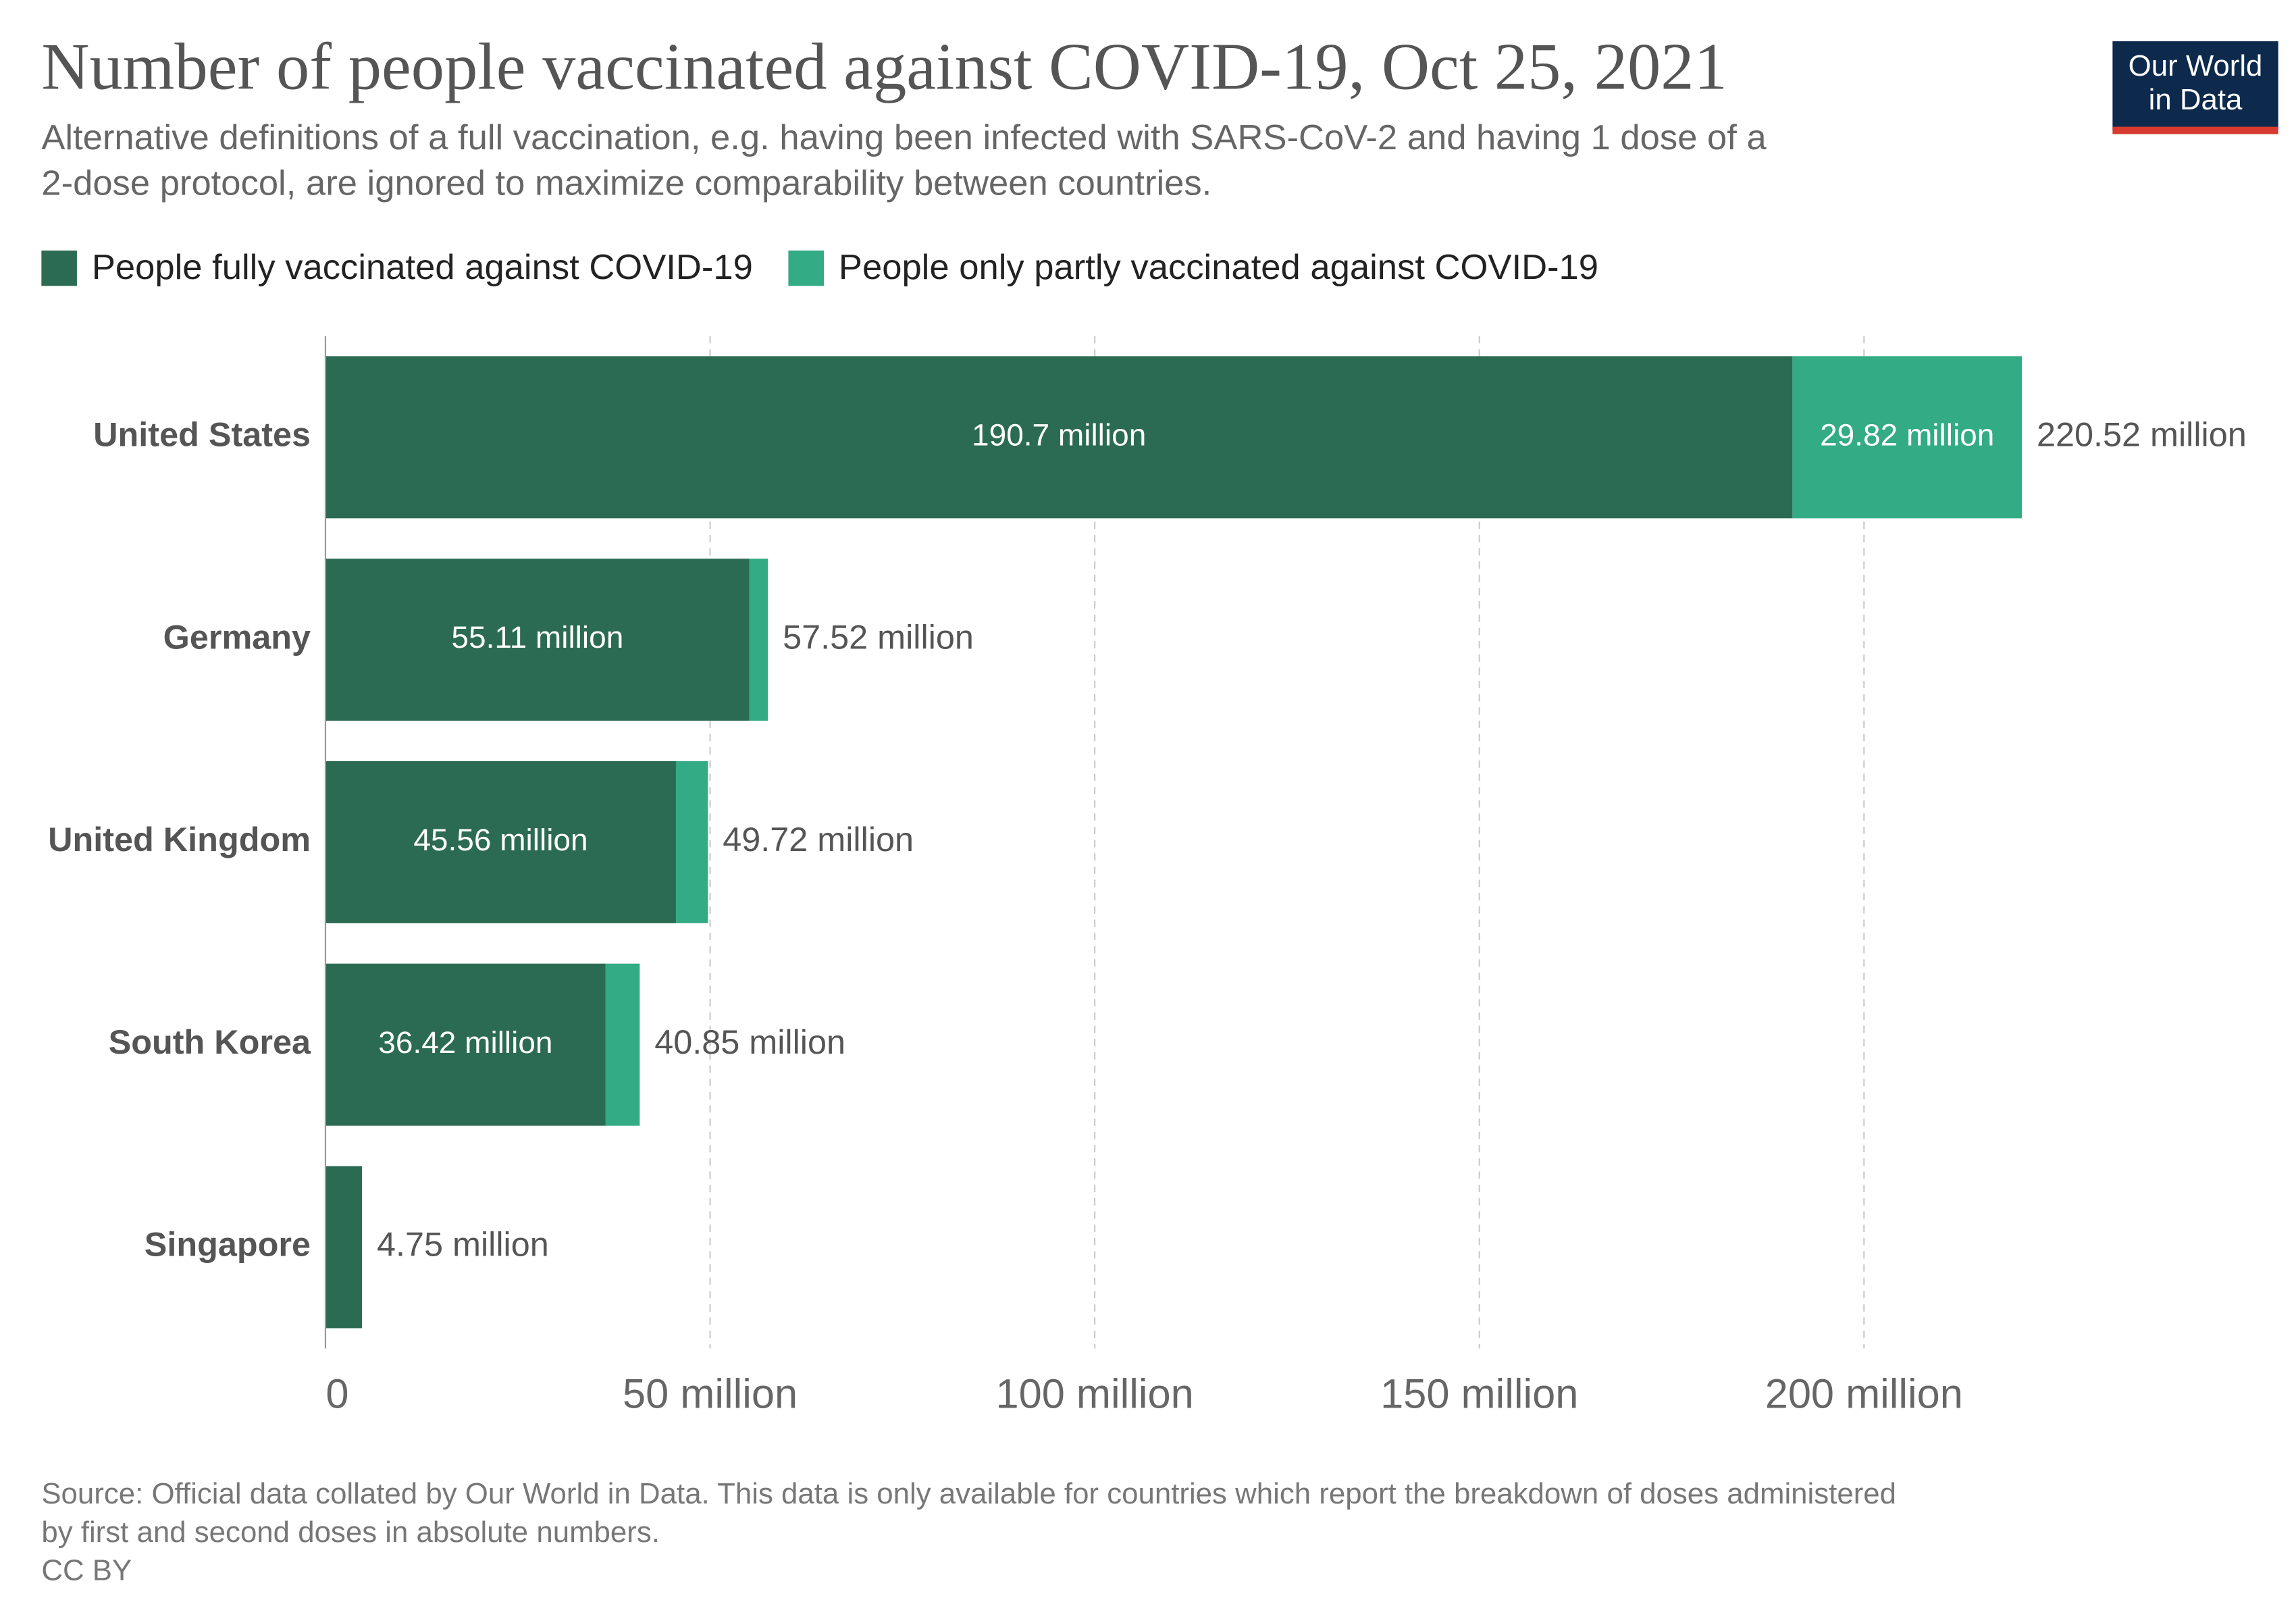 The image size is (2296, 1621). What do you see at coordinates (86, 1570) in the screenshot?
I see `license: CC BY` at bounding box center [86, 1570].